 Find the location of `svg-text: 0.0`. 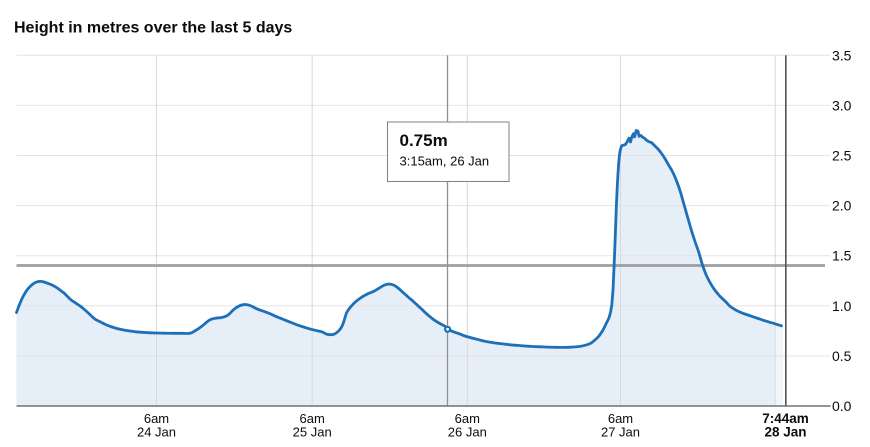

svg-text: 0.0 is located at coordinates (842, 406).